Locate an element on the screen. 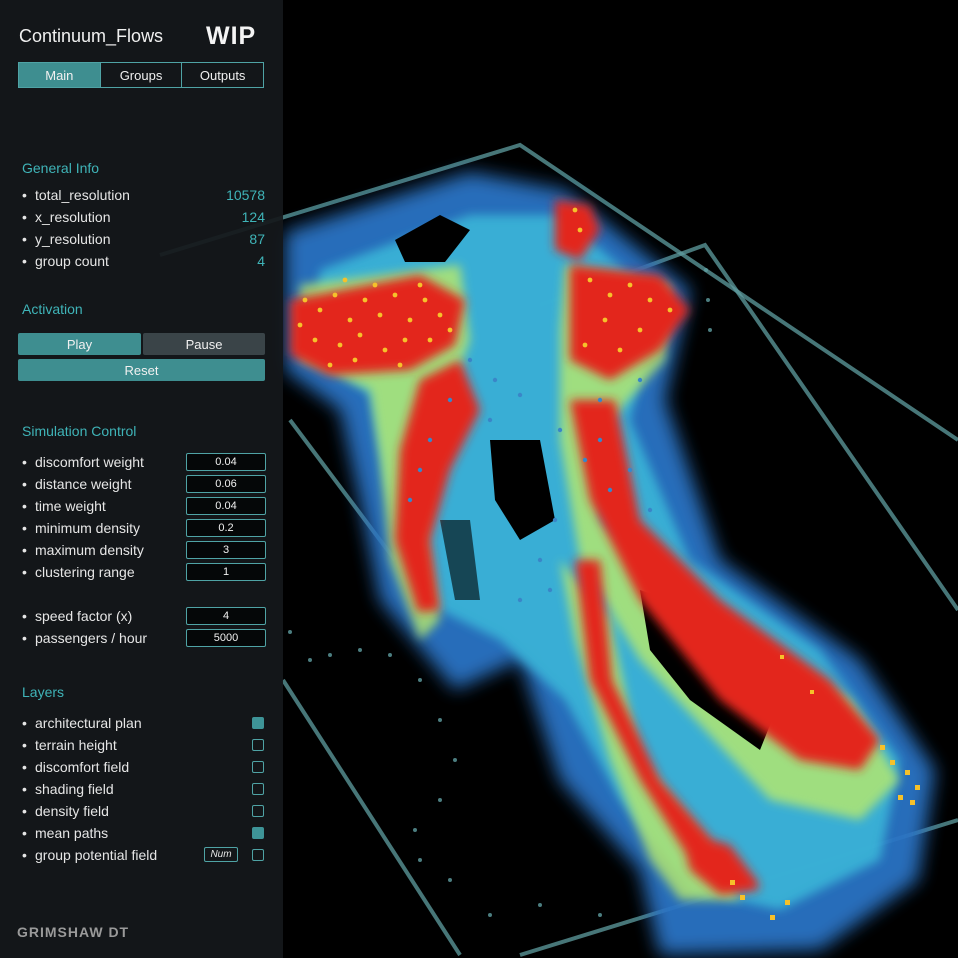 The width and height of the screenshot is (958, 958). group-potential-field-checkbox is located at coordinates (258, 855).